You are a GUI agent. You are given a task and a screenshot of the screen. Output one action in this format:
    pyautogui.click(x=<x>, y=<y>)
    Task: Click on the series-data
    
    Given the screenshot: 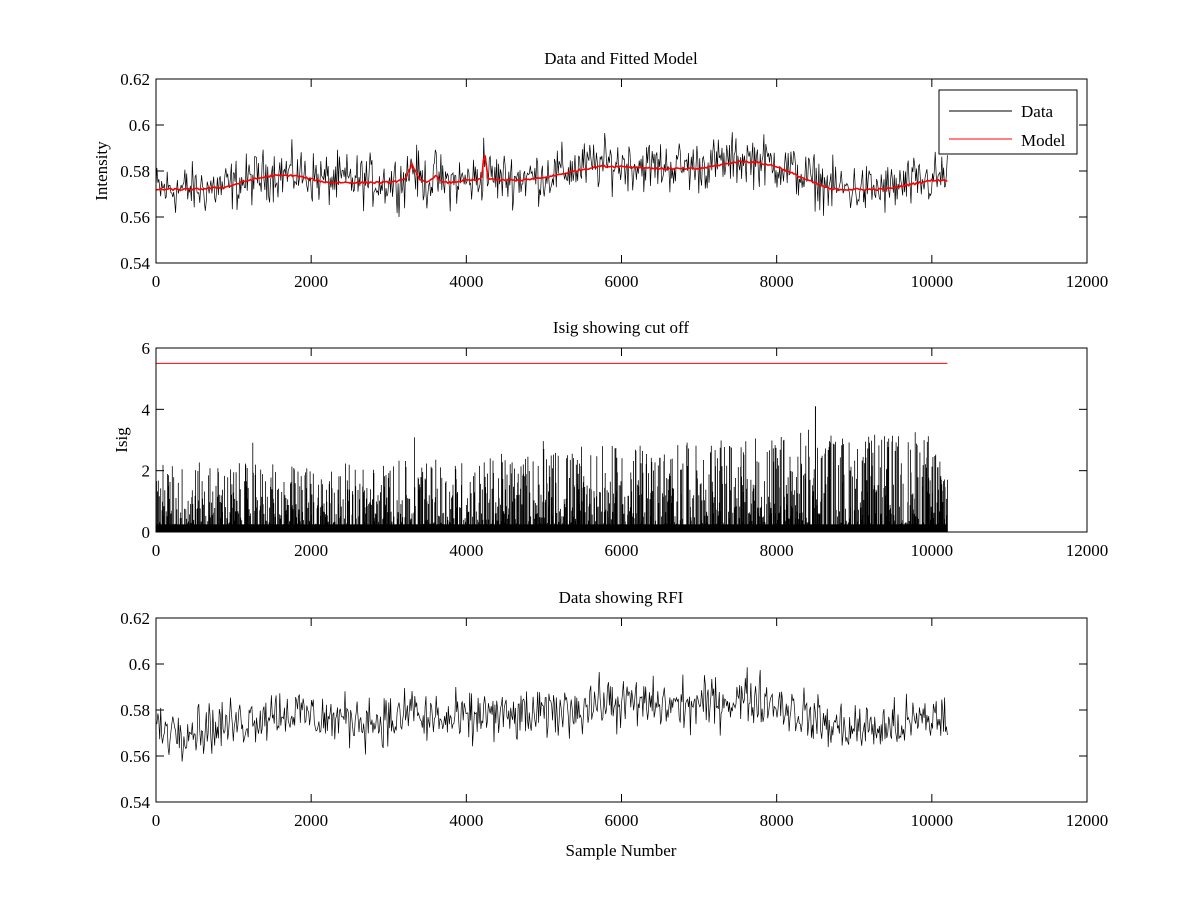 What is the action you would take?
    pyautogui.click(x=552, y=175)
    